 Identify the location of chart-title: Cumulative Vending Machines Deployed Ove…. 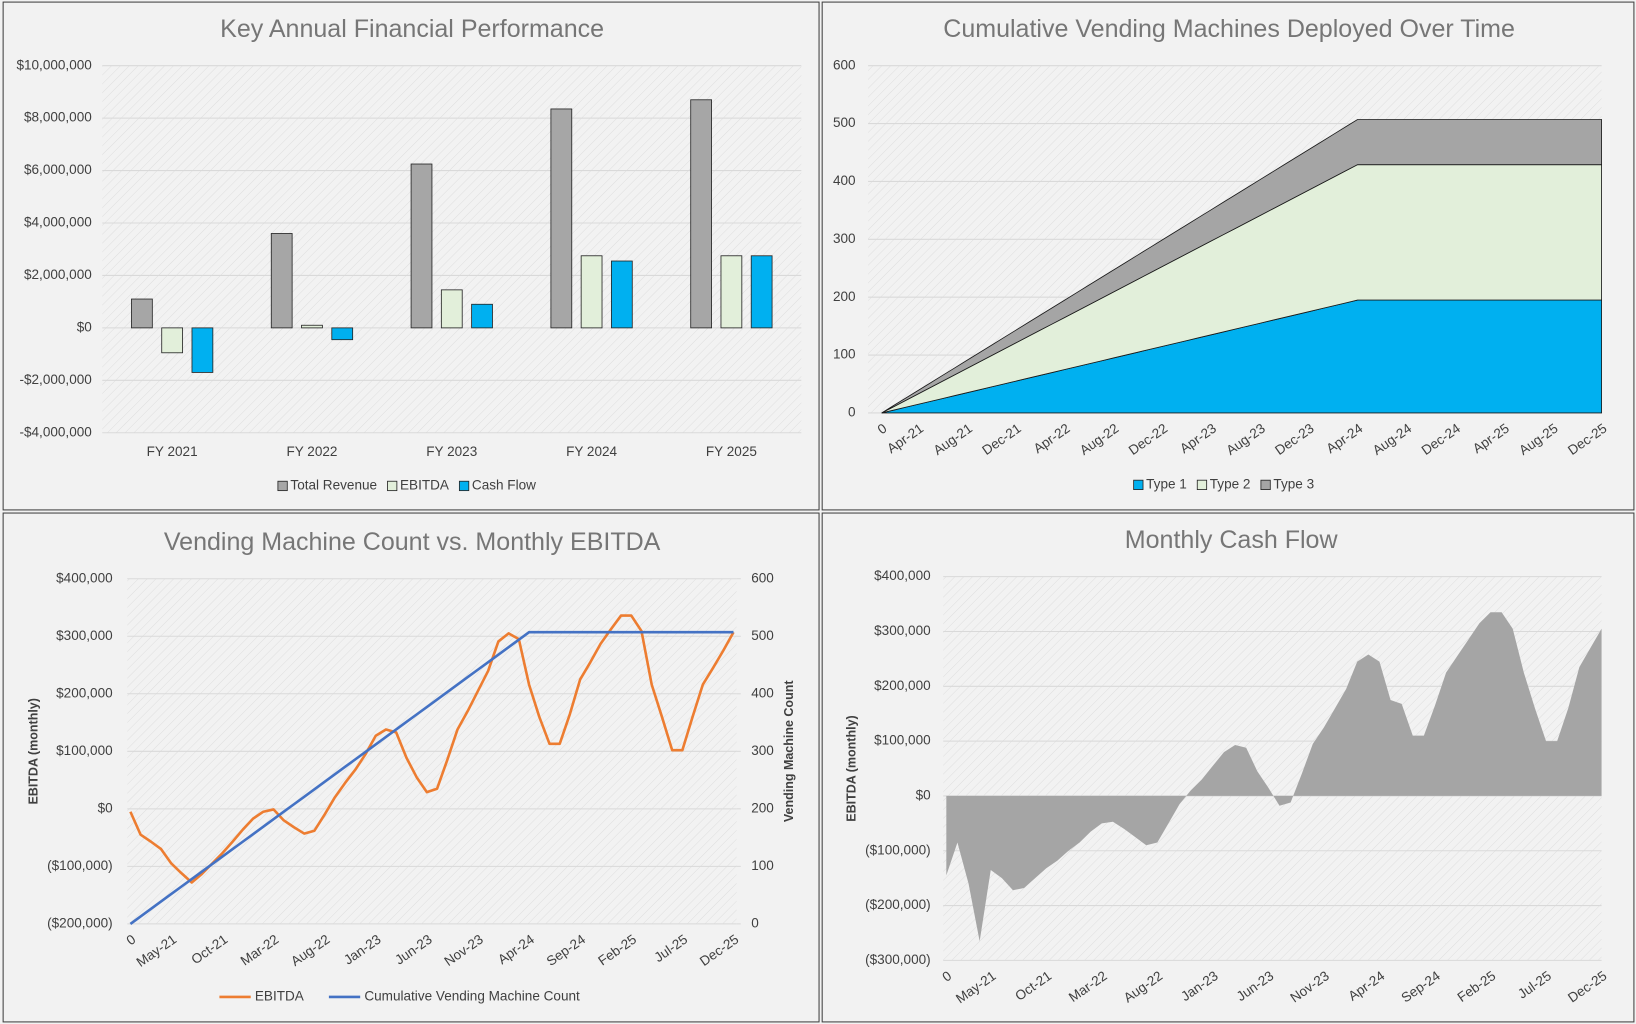
(1229, 29).